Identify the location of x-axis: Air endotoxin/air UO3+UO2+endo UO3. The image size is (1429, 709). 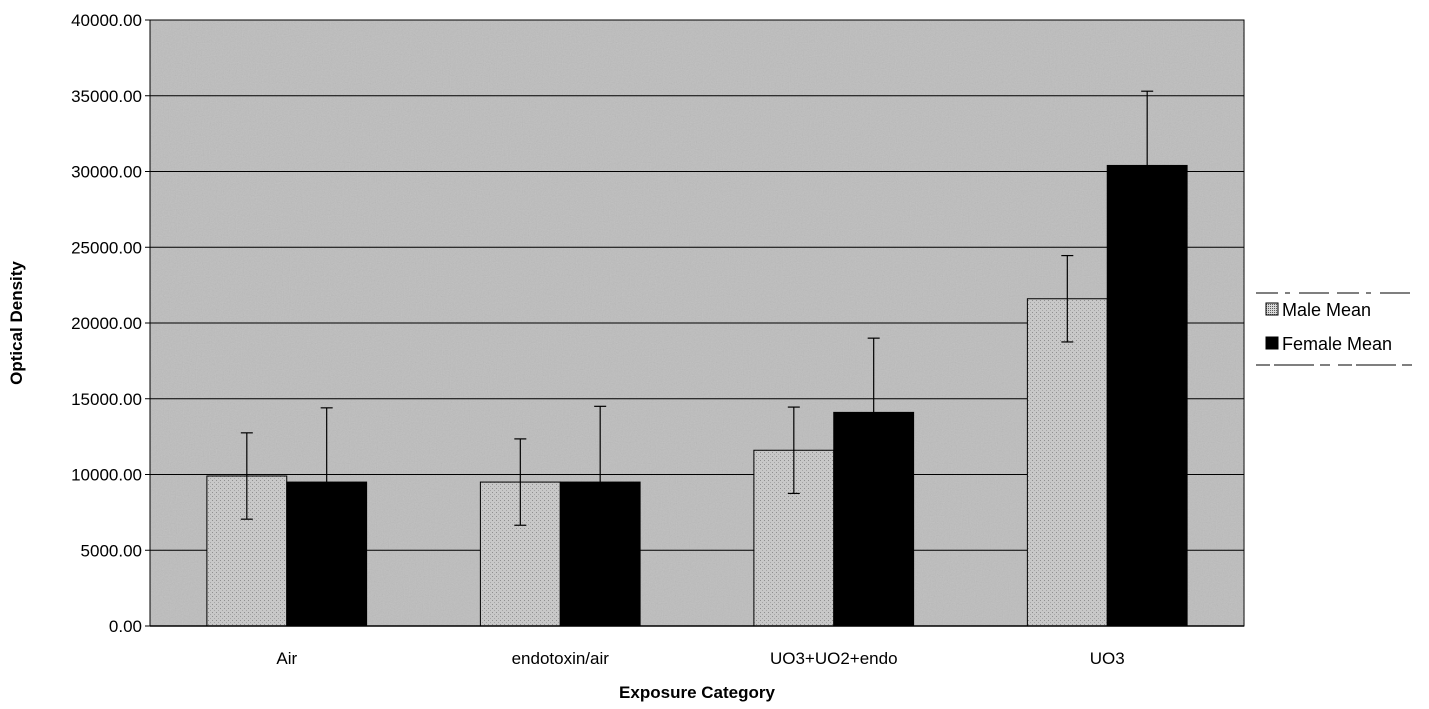
(697, 646).